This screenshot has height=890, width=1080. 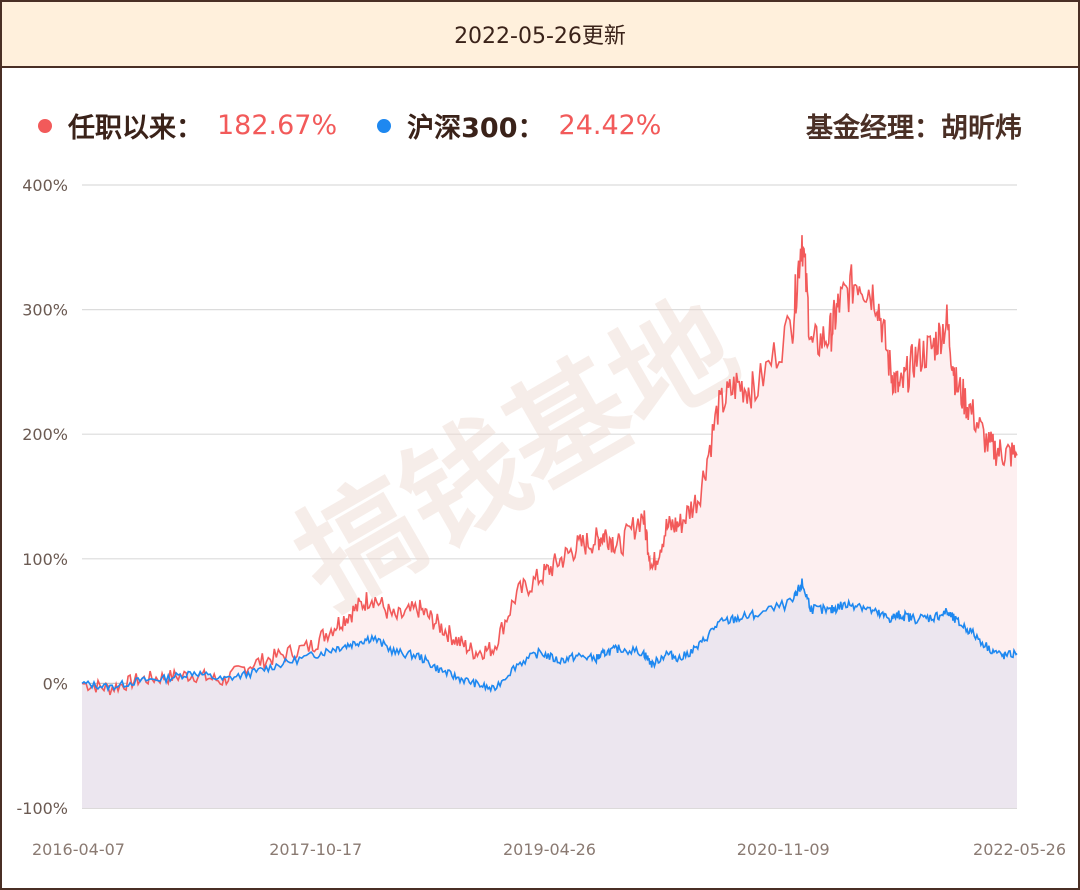 What do you see at coordinates (42, 808) in the screenshot?
I see `y-tick-label: -100%` at bounding box center [42, 808].